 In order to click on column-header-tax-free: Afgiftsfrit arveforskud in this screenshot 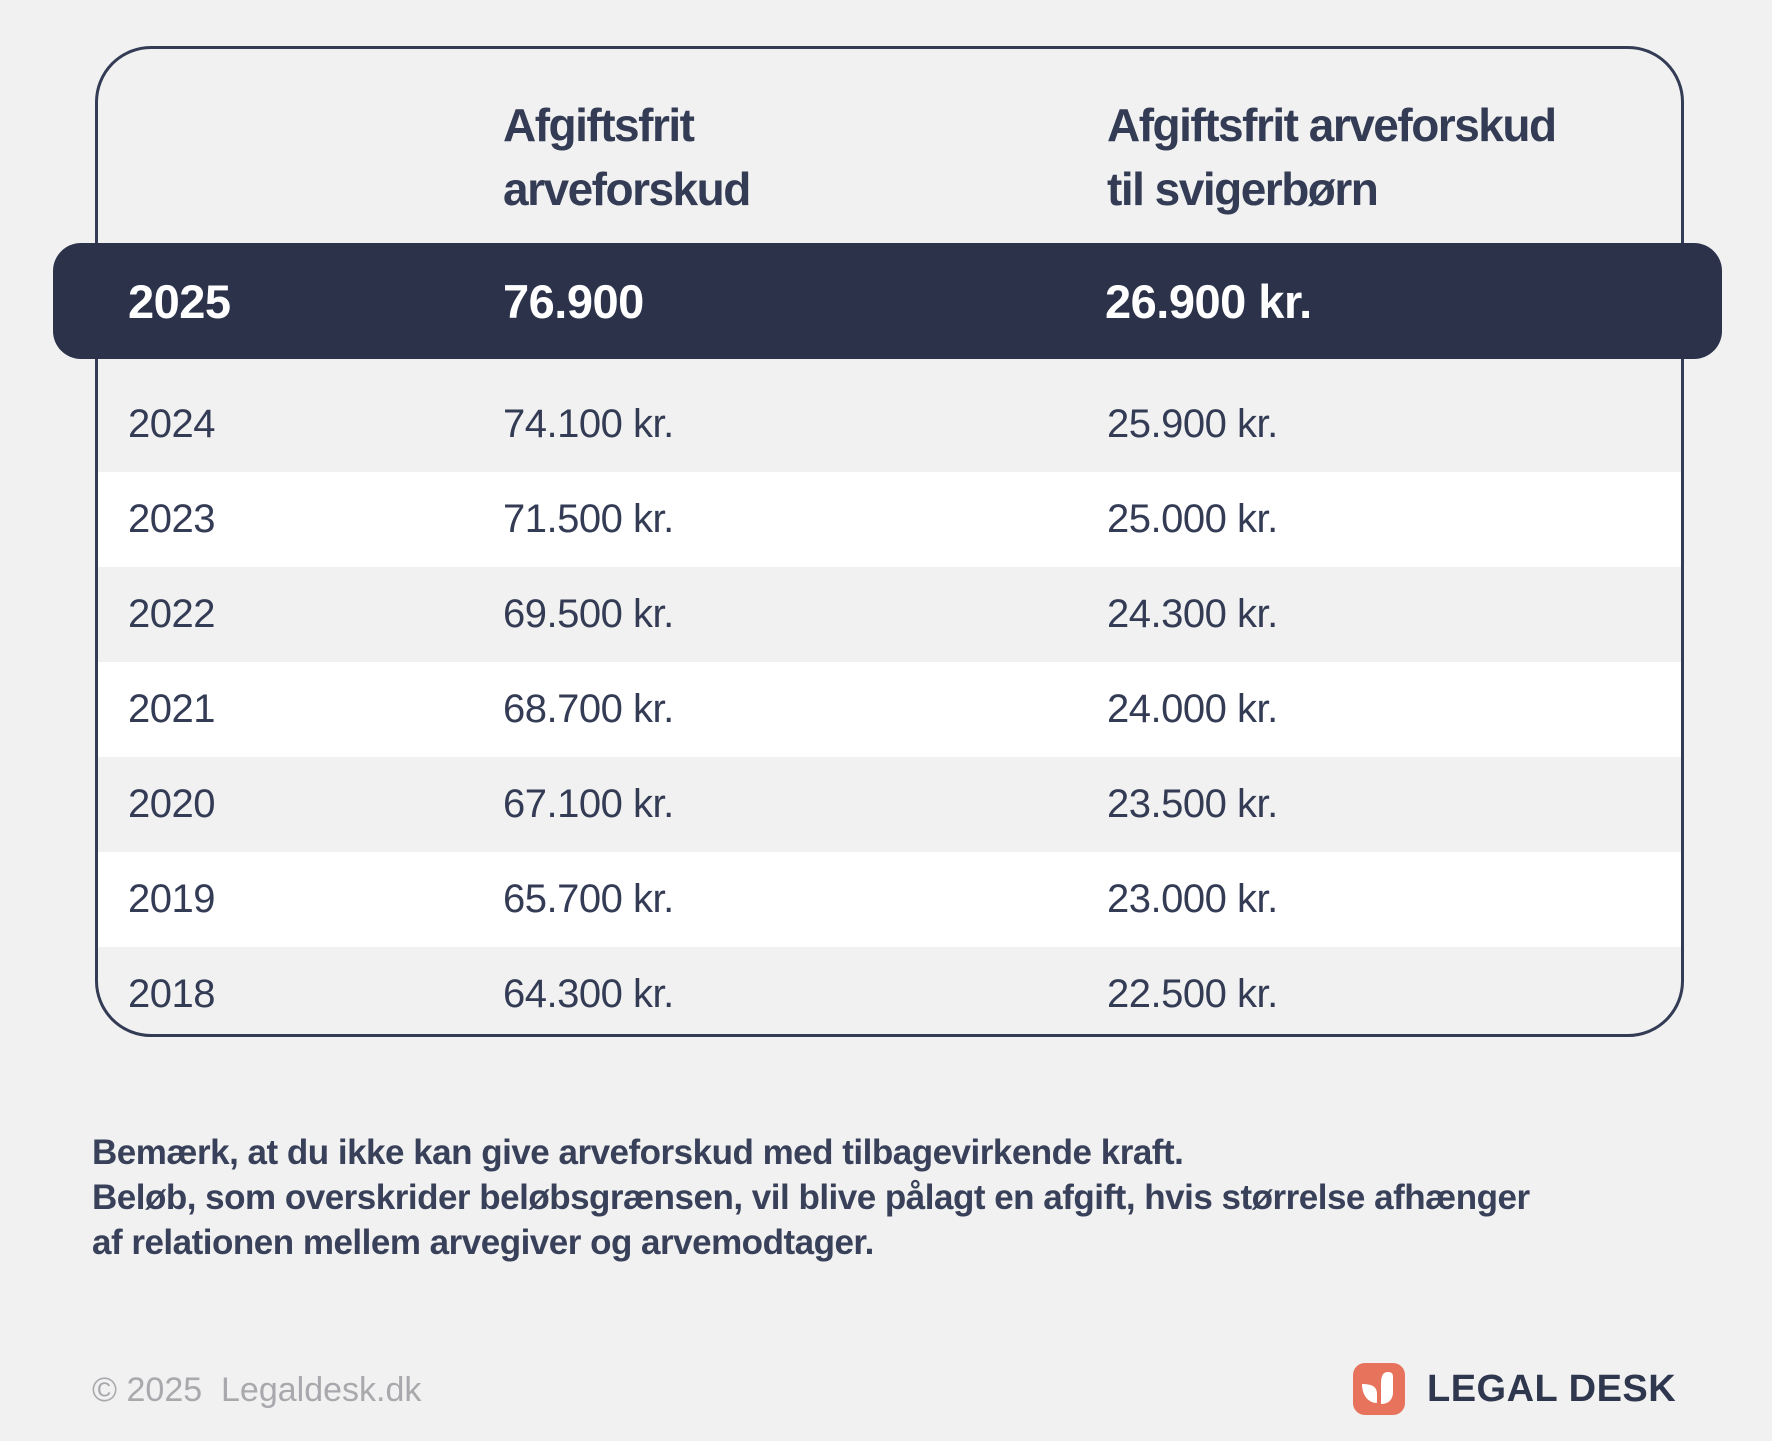, I will do `click(627, 157)`.